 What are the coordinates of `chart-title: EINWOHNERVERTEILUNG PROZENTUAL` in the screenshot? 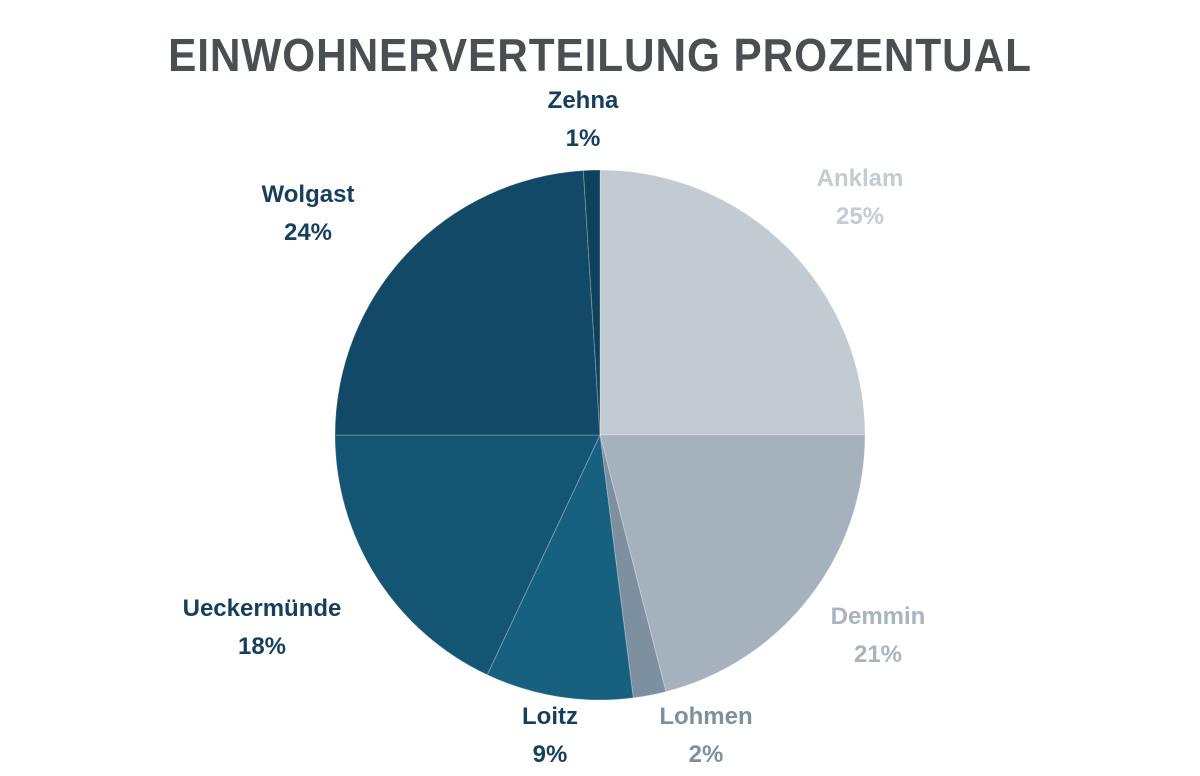 It's located at (600, 55).